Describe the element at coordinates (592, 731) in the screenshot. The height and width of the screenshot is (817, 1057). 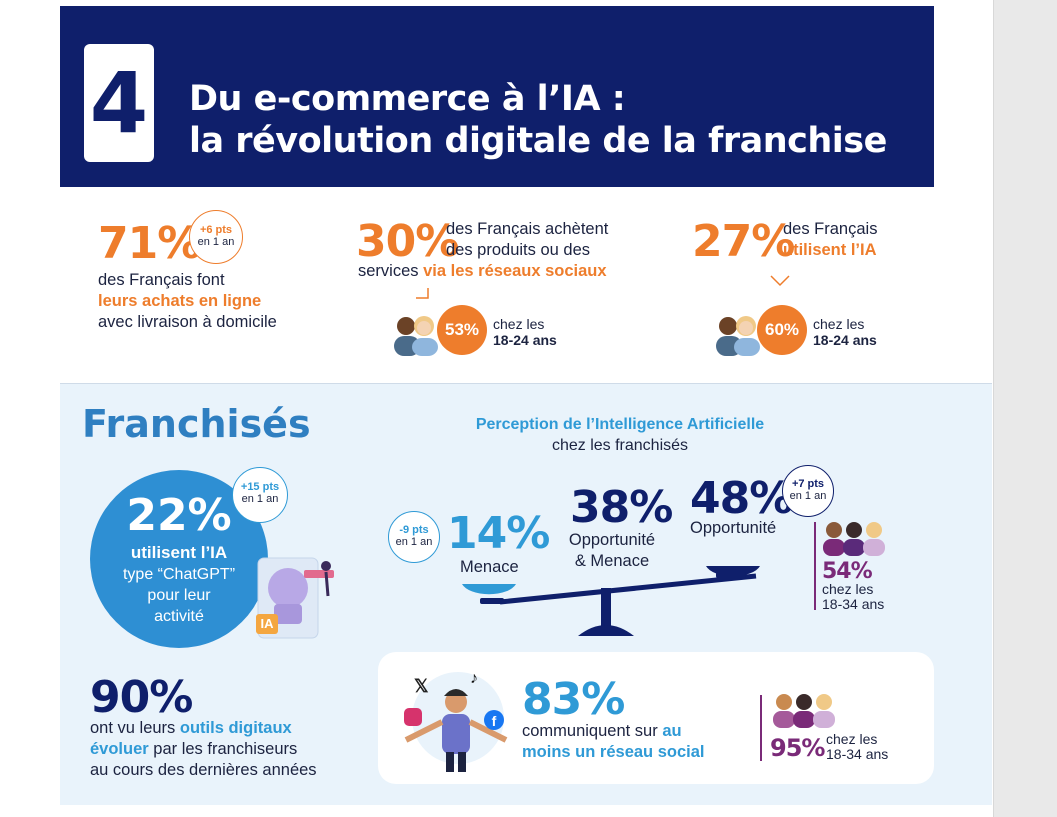
I see `text-line: communiquent sur` at that location.